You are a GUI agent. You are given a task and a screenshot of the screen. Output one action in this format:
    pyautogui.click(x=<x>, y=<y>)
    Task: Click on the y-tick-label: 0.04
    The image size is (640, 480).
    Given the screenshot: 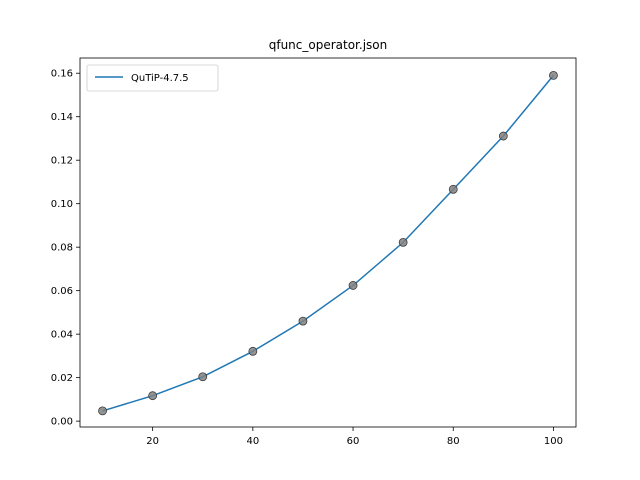 What is the action you would take?
    pyautogui.click(x=62, y=335)
    